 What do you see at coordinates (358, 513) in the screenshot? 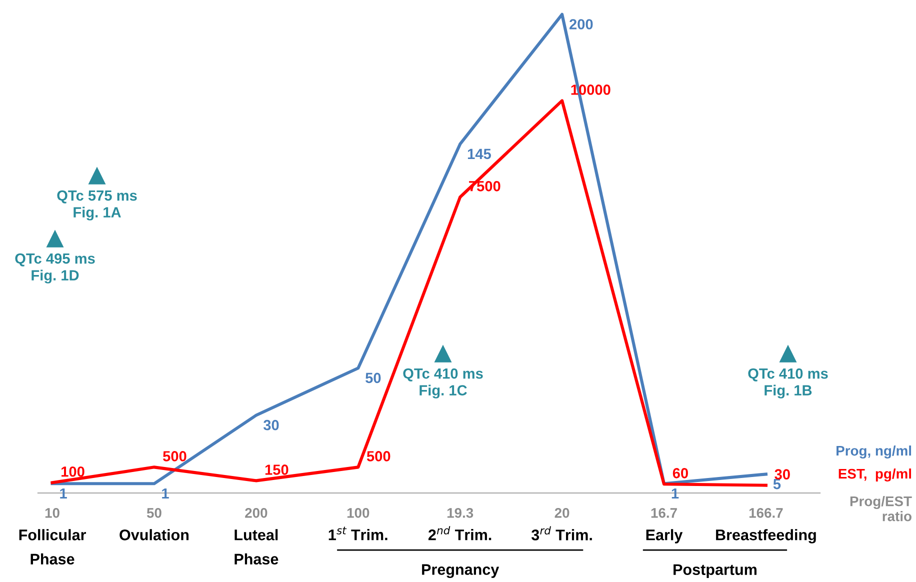
I see `text: 100` at bounding box center [358, 513].